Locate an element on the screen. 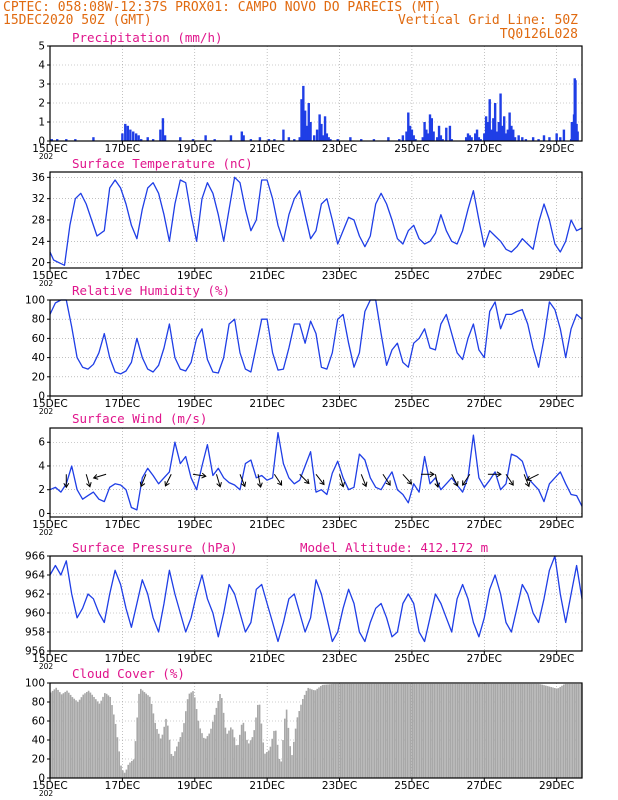  humidity-xtick-label: 25DEC is located at coordinates (411, 404).